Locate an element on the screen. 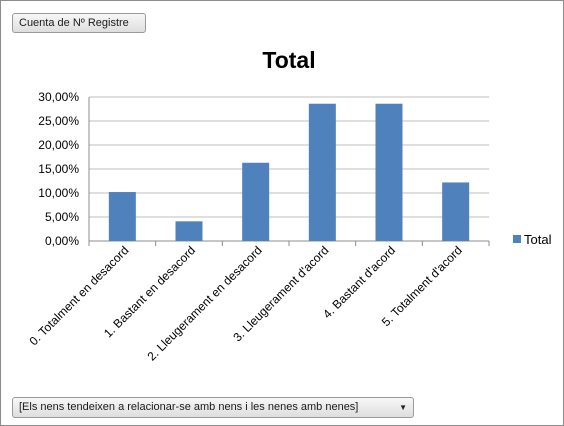  y-tick-label: 25,00% is located at coordinates (58, 121).